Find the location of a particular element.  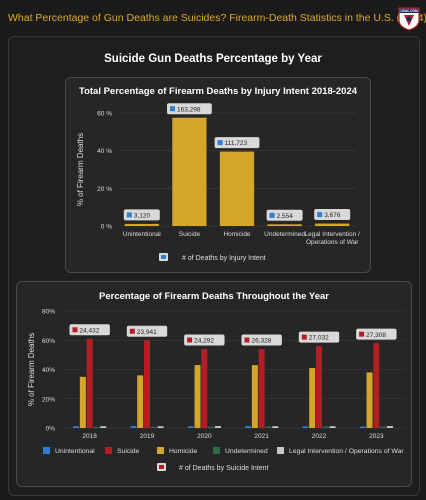

y-tick-label: 40 % is located at coordinates (104, 151).